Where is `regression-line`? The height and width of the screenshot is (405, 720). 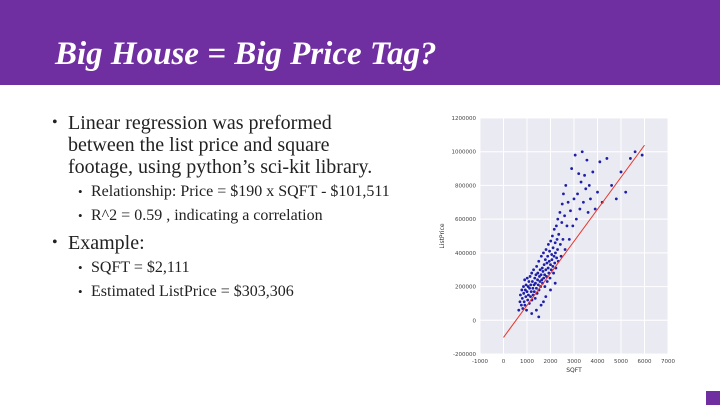
regression-line is located at coordinates (574, 241).